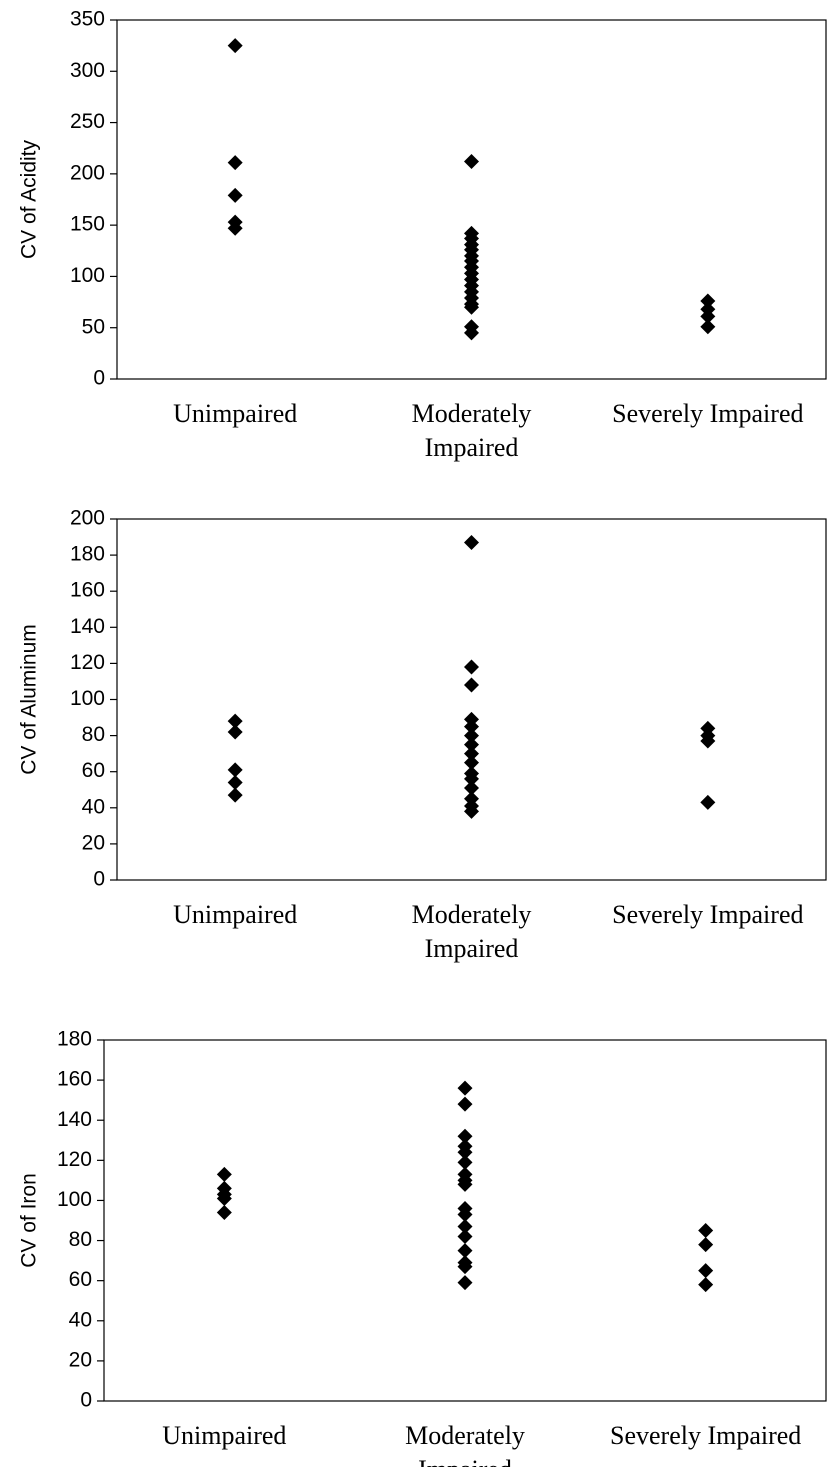  What do you see at coordinates (29, 699) in the screenshot?
I see `y-axis-title: CV of Aluminum` at bounding box center [29, 699].